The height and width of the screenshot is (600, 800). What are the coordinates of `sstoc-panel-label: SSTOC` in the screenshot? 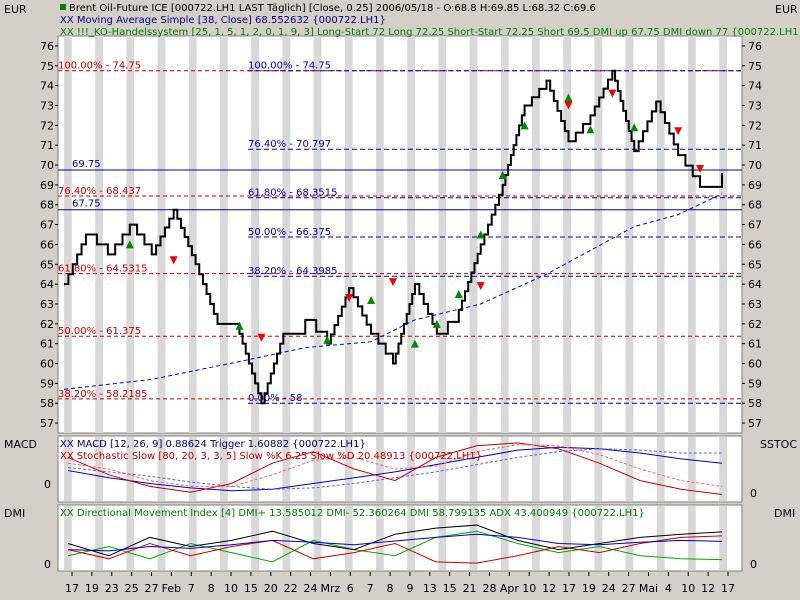 It's located at (778, 444).